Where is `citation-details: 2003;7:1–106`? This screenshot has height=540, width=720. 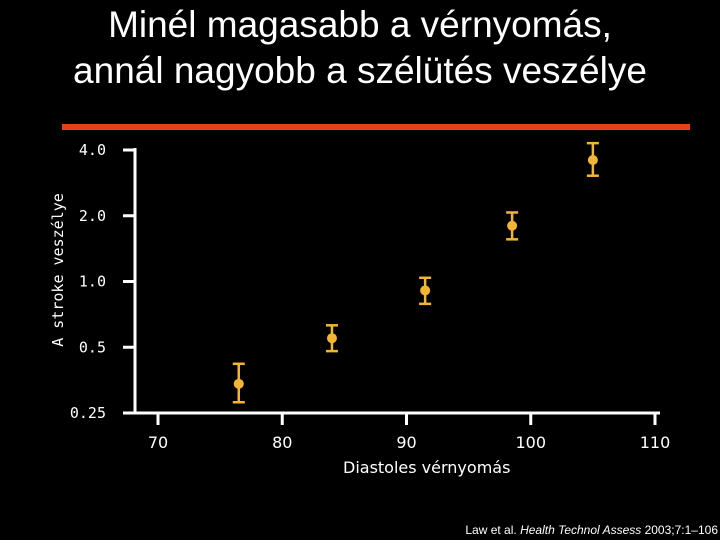 citation-details: 2003;7:1–106 is located at coordinates (679, 530).